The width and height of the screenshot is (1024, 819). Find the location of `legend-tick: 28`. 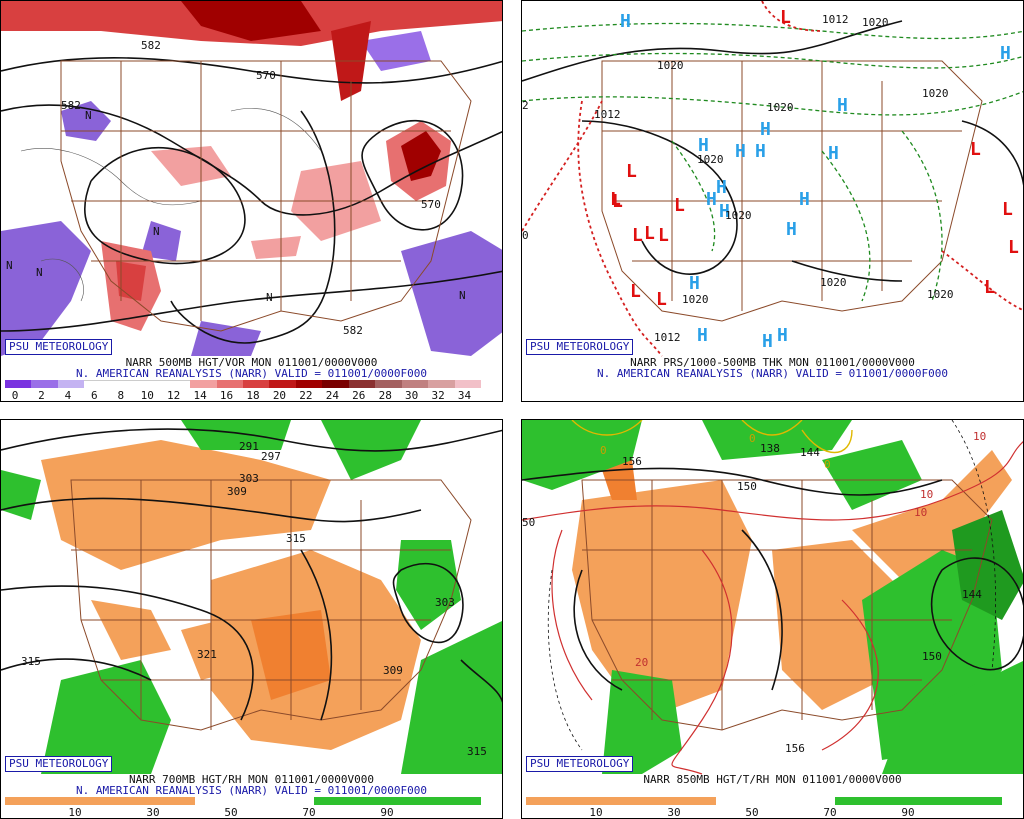

legend-tick: 28 is located at coordinates (385, 395).